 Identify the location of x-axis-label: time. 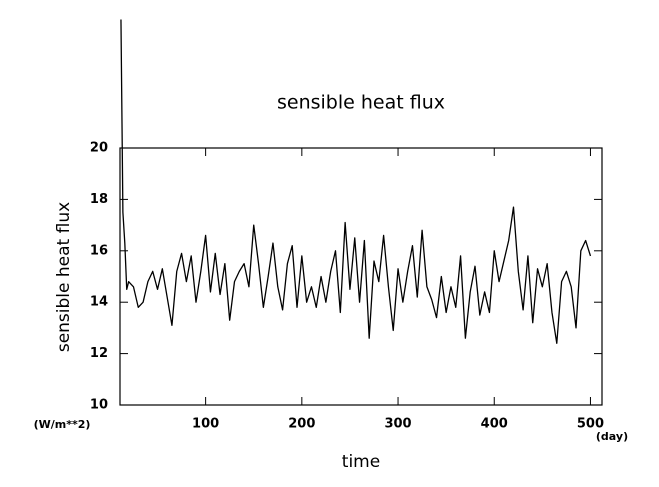
(361, 462).